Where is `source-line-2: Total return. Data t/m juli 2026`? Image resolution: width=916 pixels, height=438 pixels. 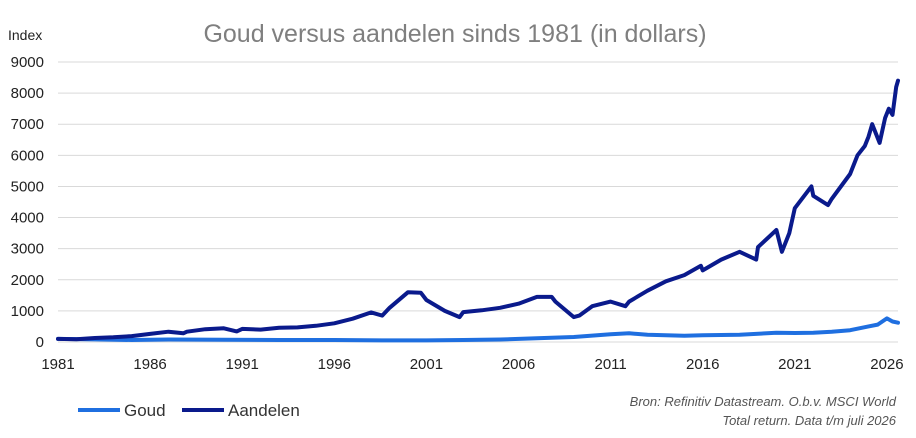 source-line-2: Total return. Data t/m juli 2026 is located at coordinates (809, 420).